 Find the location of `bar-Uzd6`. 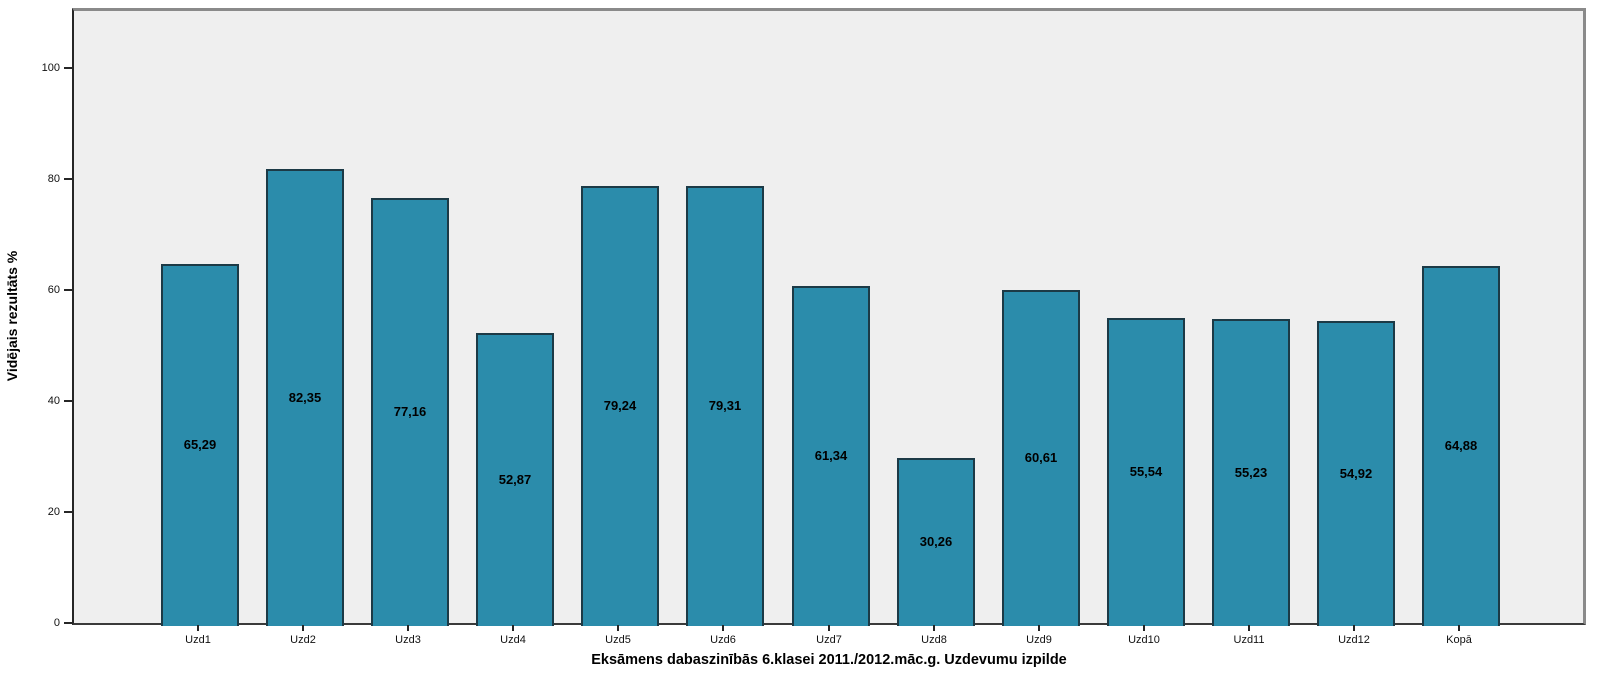

bar-Uzd6 is located at coordinates (725, 406).